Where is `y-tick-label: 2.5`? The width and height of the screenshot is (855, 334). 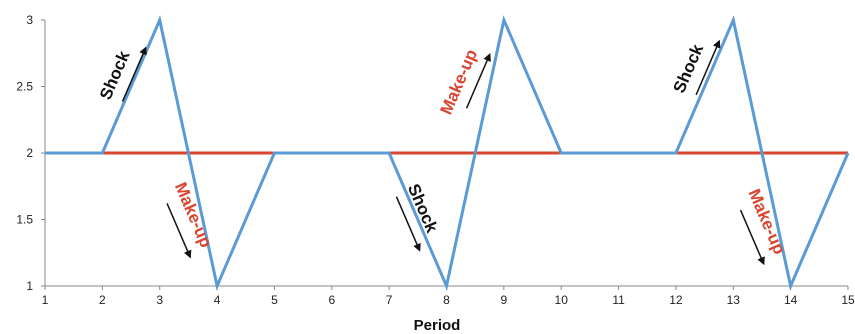
y-tick-label: 2.5 is located at coordinates (24, 87).